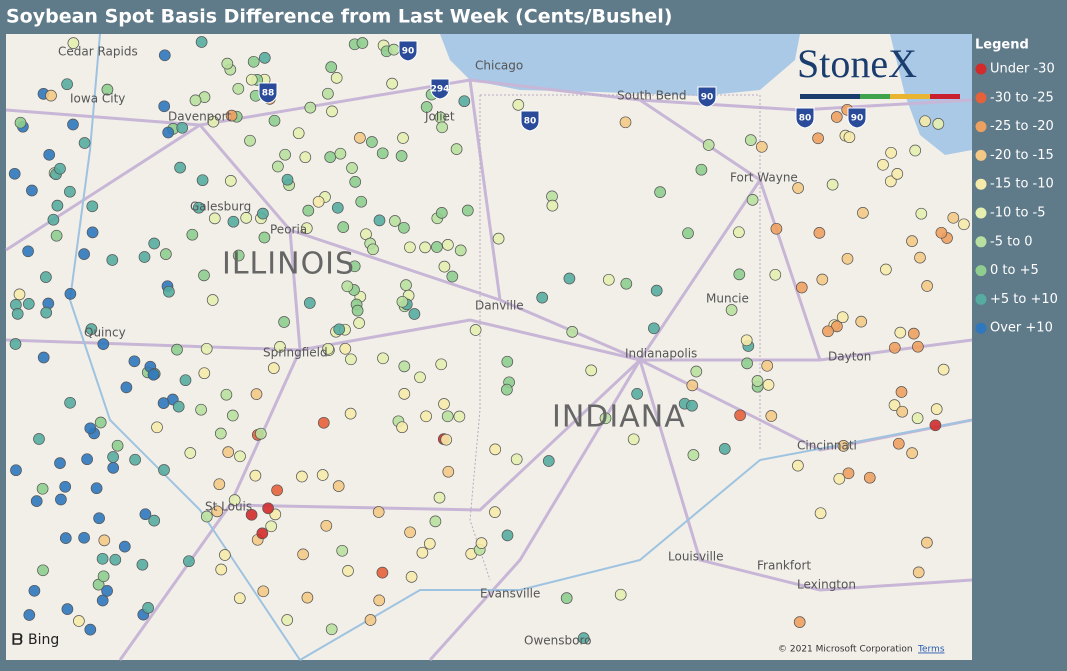  What do you see at coordinates (1022, 69) in the screenshot?
I see `legend-label: Under -30` at bounding box center [1022, 69].